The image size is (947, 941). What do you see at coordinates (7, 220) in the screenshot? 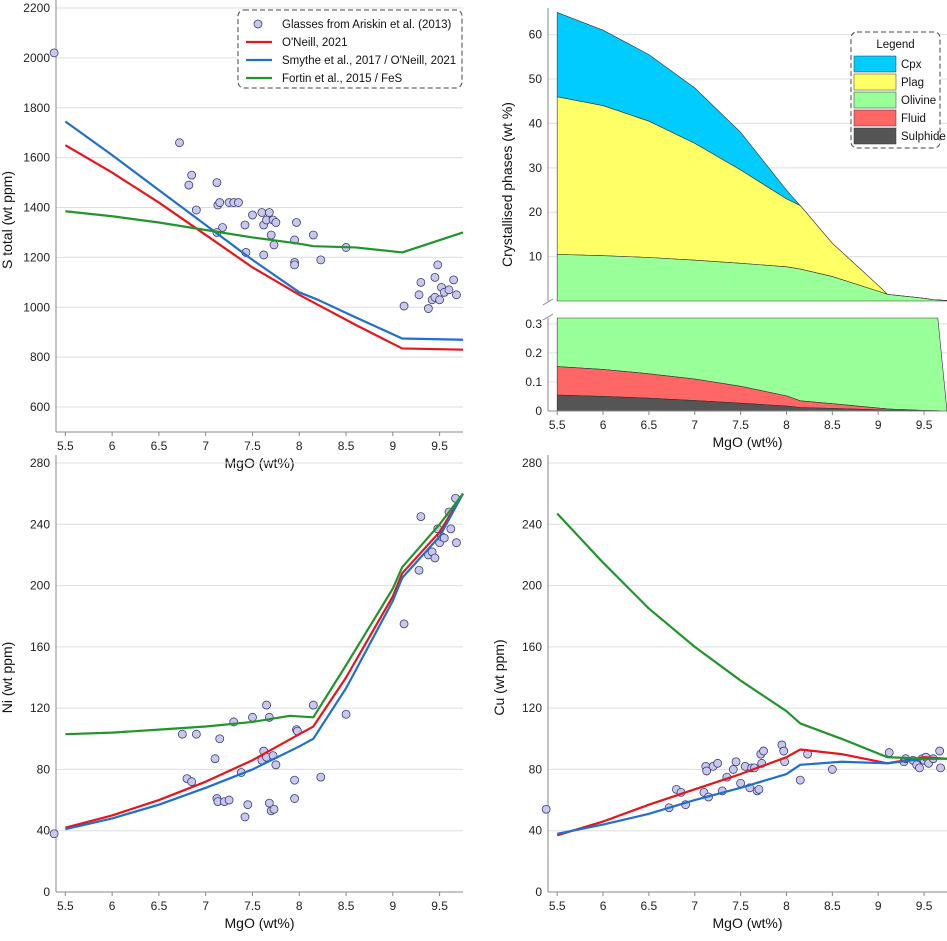
I see `y-axis-label: S total (wt ppm)` at bounding box center [7, 220].